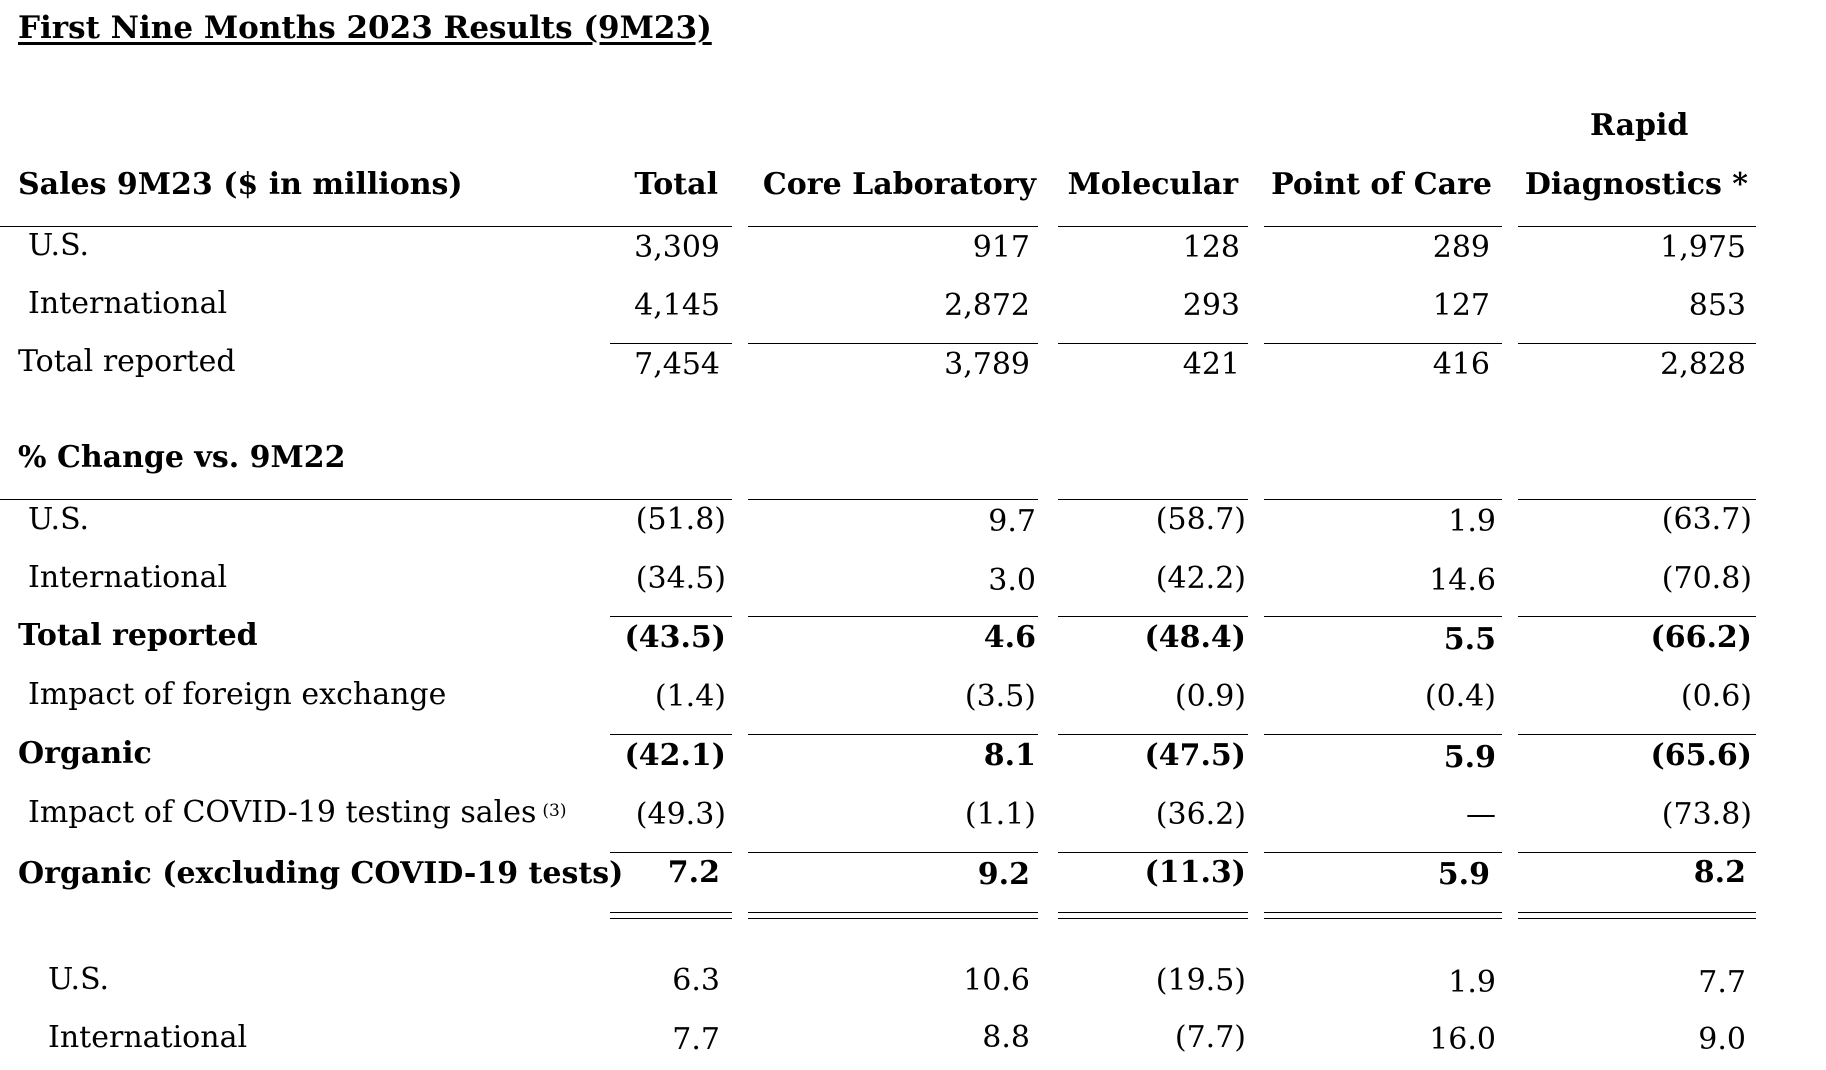  Describe the element at coordinates (1463, 874) in the screenshot. I see `cell-point-of-care: 5.9` at that location.